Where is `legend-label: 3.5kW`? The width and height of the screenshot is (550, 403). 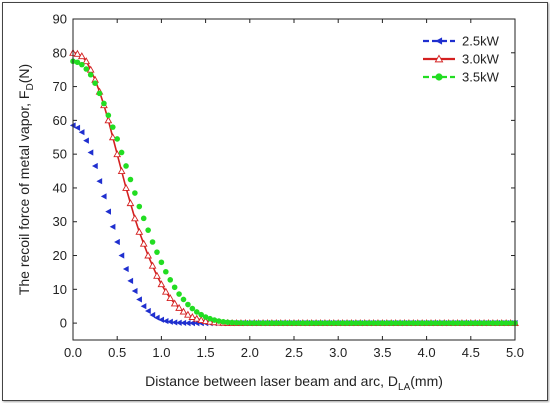
legend-label: 3.5kW is located at coordinates (481, 77).